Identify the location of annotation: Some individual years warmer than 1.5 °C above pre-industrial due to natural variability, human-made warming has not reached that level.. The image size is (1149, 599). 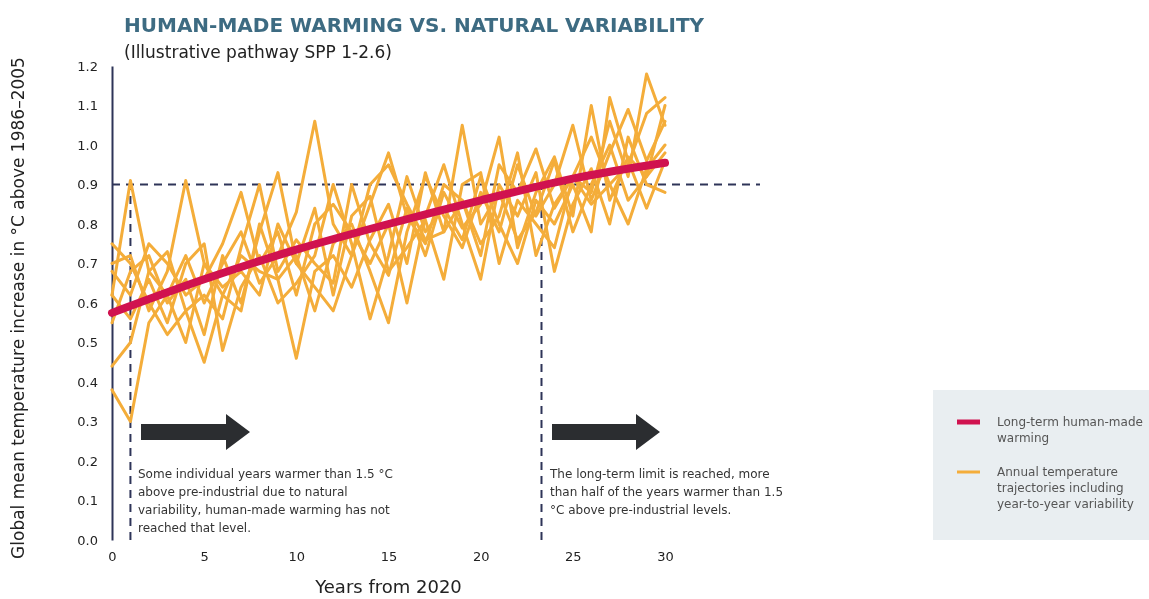
(265, 501).